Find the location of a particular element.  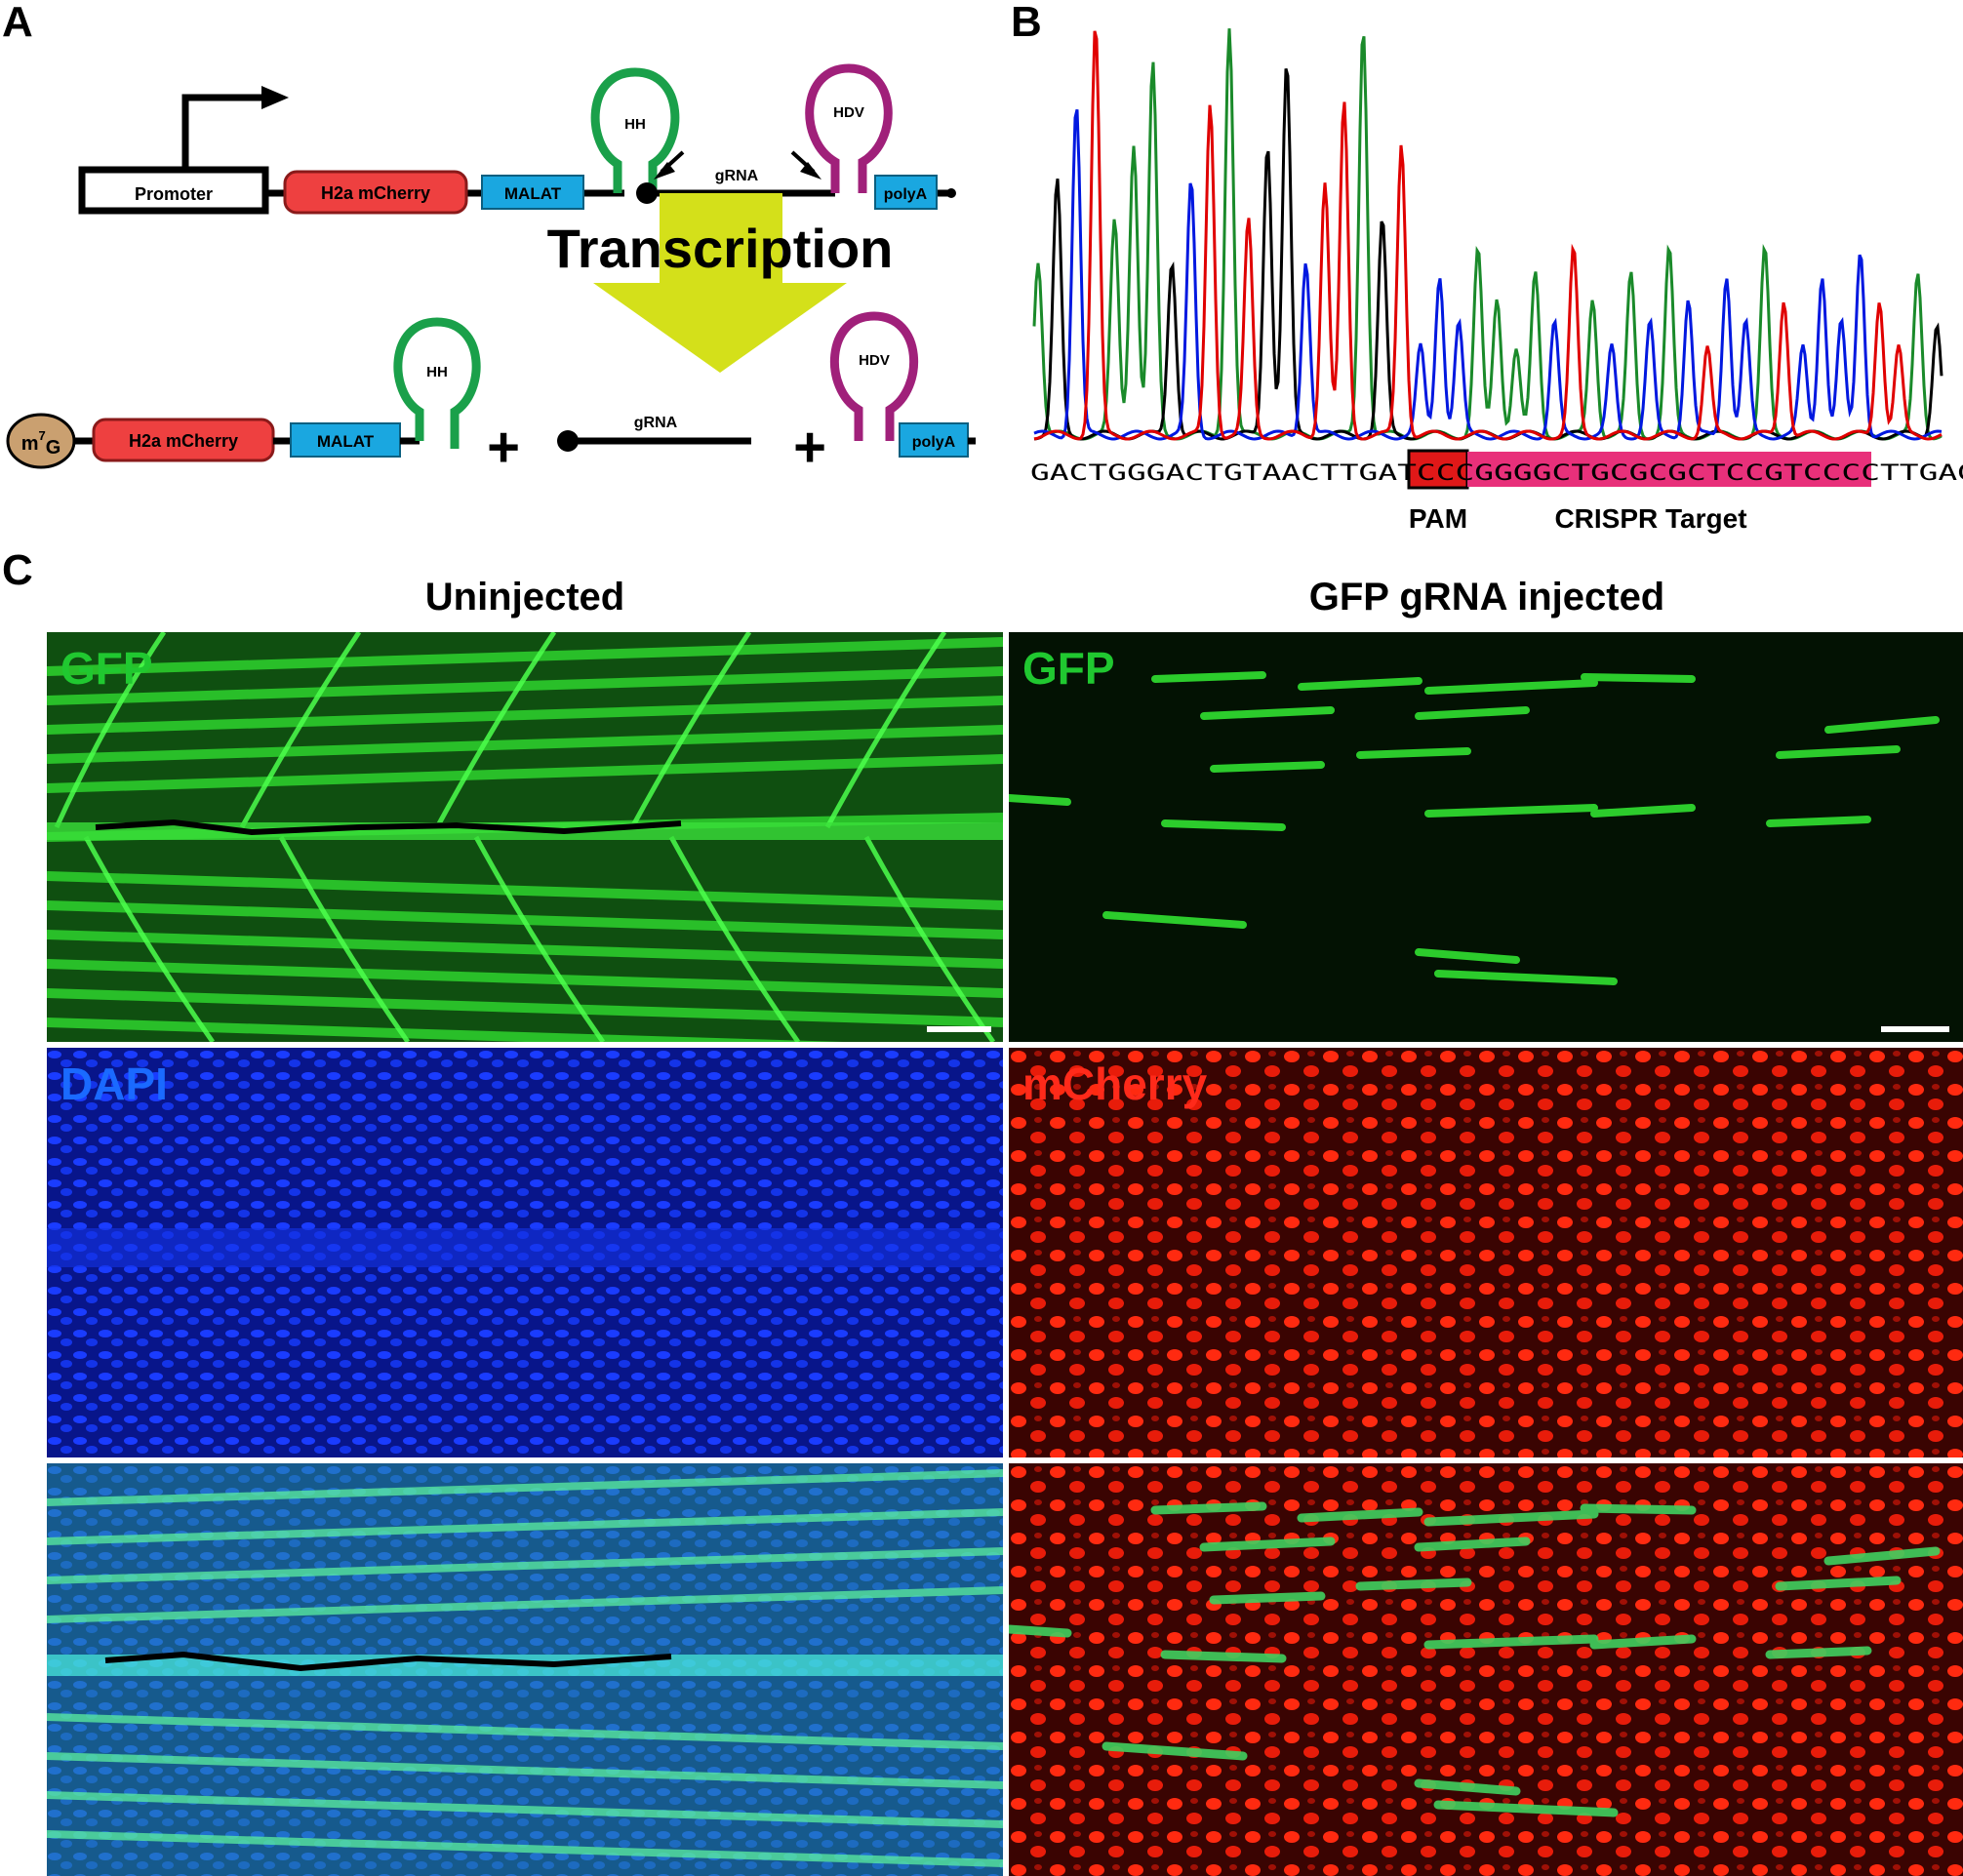

h2a-label: H2a mCherry is located at coordinates (375, 193).